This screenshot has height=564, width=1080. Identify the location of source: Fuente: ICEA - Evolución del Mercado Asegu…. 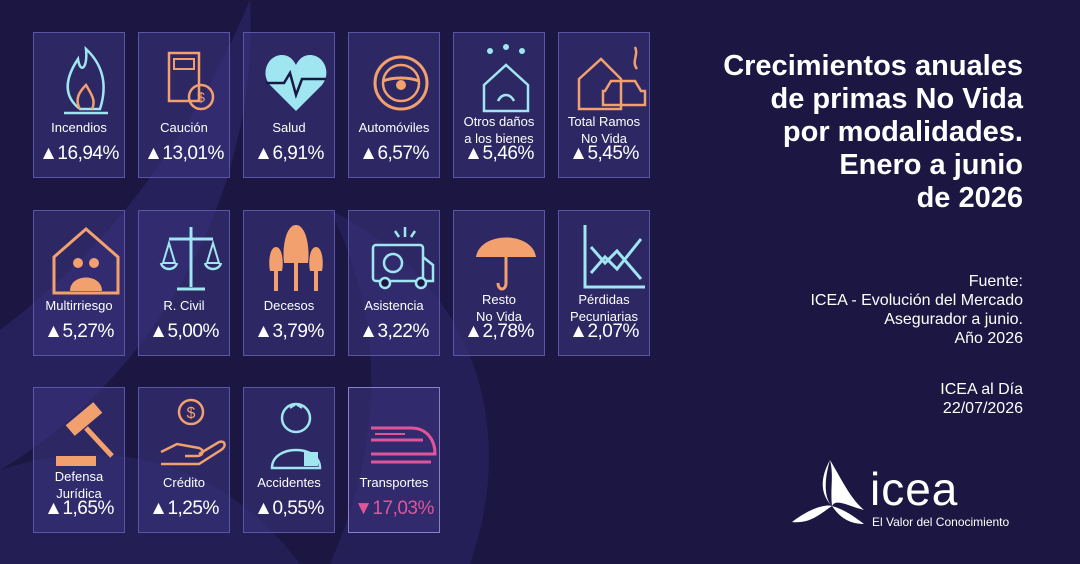
(916, 310).